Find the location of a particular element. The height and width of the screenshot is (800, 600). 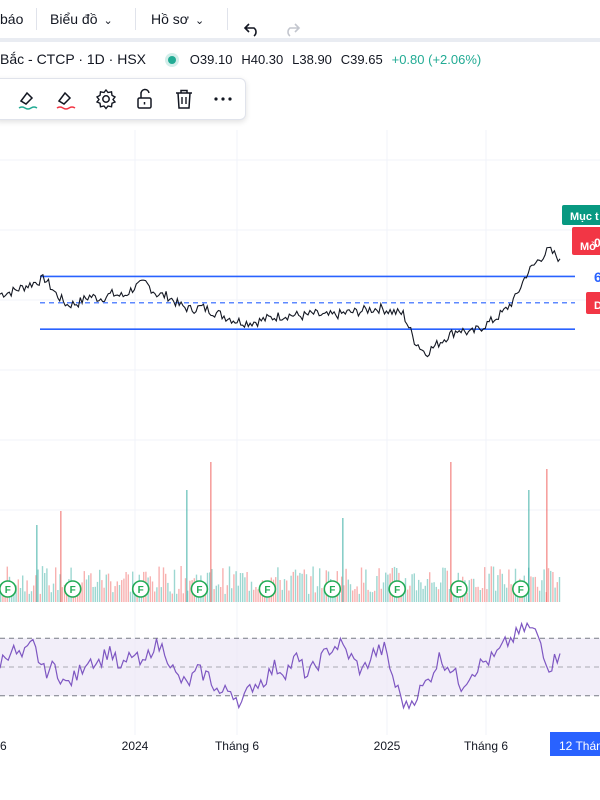

alert-menu-fragment: báo is located at coordinates (12, 19).